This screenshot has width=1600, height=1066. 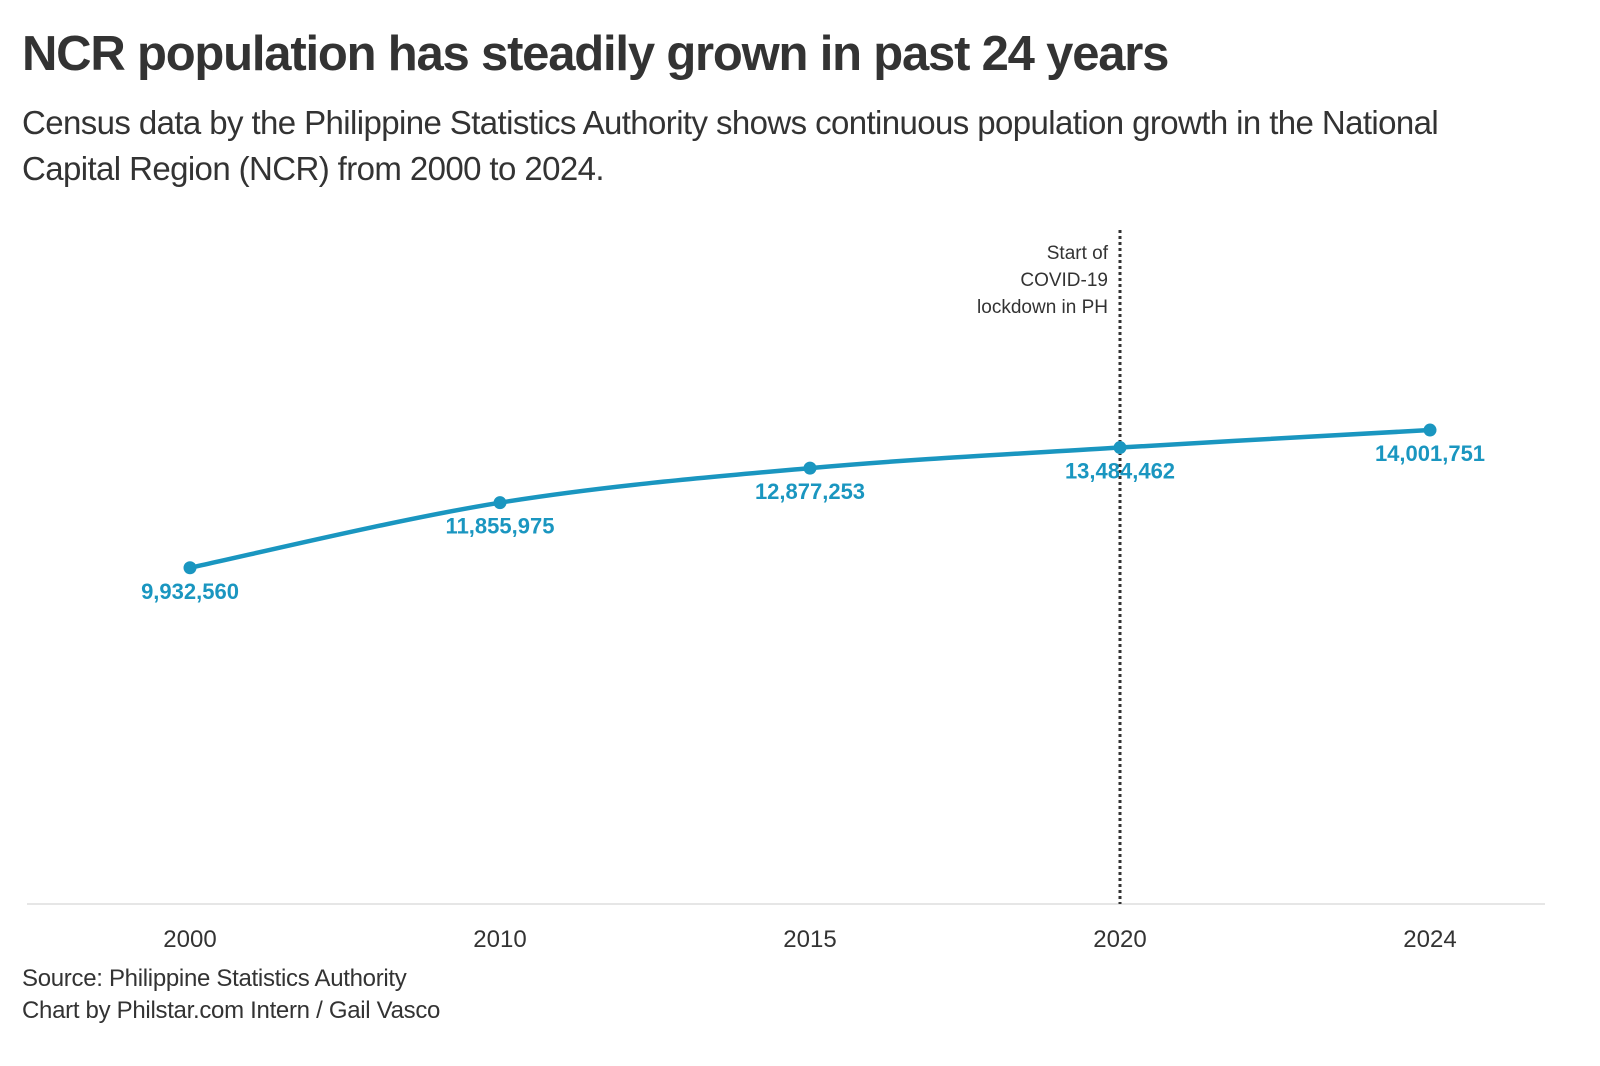 What do you see at coordinates (1119, 939) in the screenshot?
I see `x-tick-label-2020: 2020` at bounding box center [1119, 939].